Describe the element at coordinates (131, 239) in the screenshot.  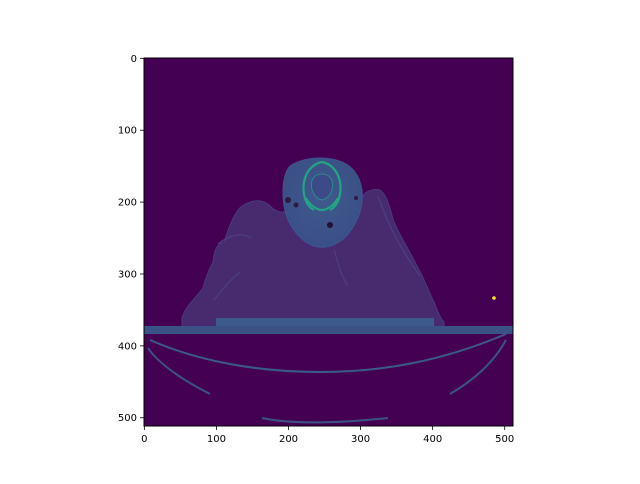
I see `y-axis: 0 100 200 300 400 500` at that location.